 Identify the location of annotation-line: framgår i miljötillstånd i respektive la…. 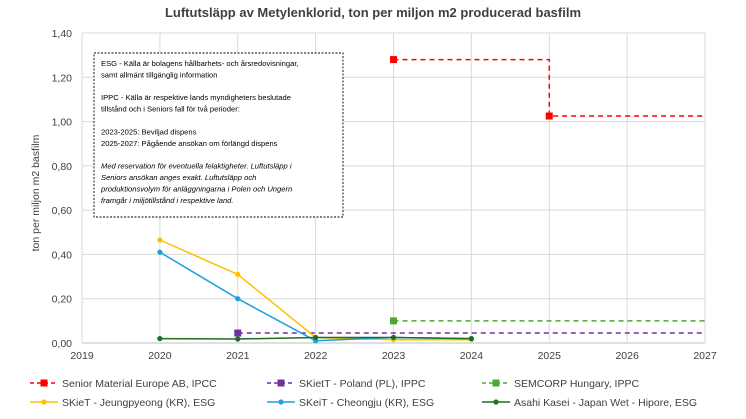
(167, 200).